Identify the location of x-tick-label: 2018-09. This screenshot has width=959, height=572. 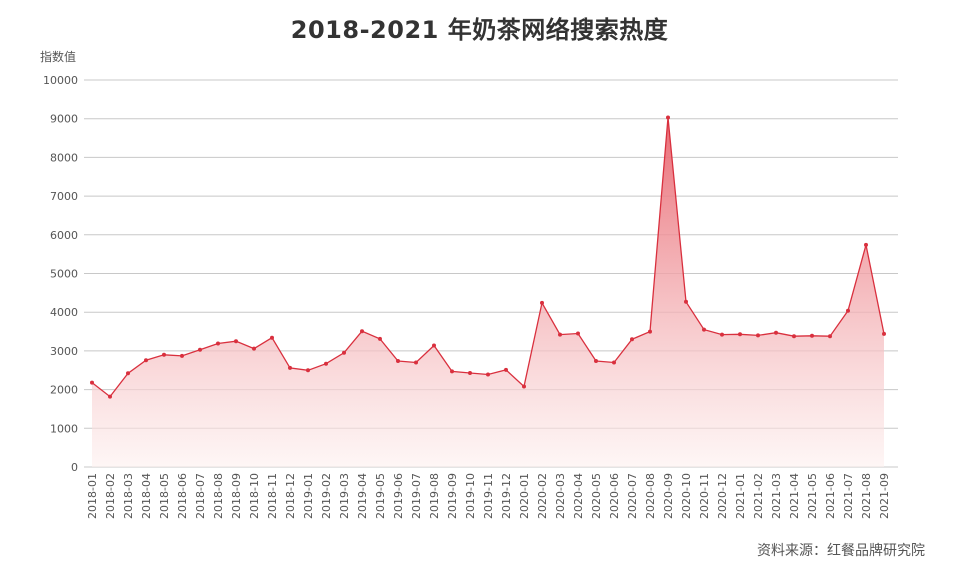
(236, 496).